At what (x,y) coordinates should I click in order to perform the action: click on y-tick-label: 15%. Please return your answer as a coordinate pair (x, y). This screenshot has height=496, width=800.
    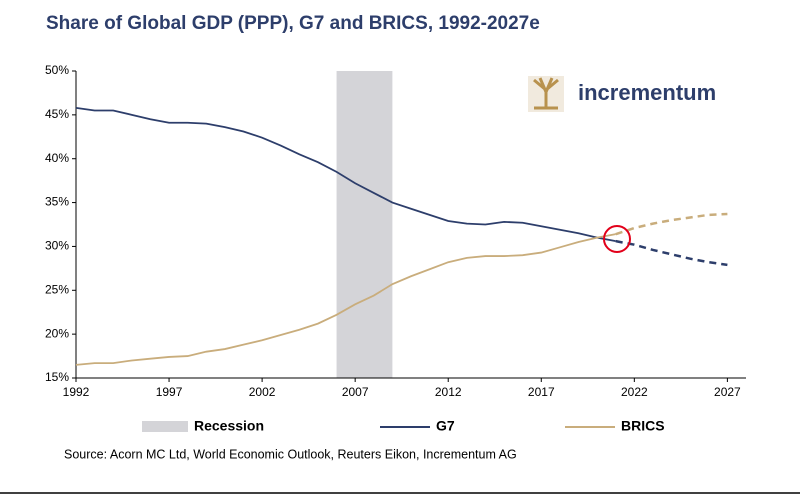
    Looking at the image, I should click on (57, 377).